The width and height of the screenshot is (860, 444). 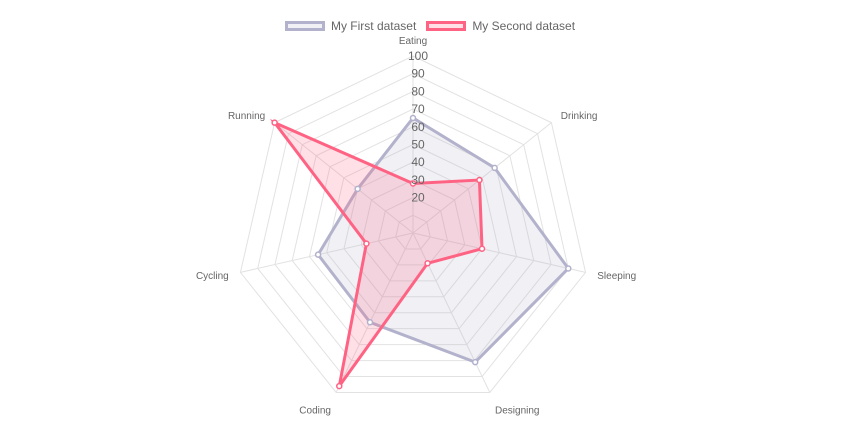 I want to click on data-point-second-designing, so click(x=427, y=263).